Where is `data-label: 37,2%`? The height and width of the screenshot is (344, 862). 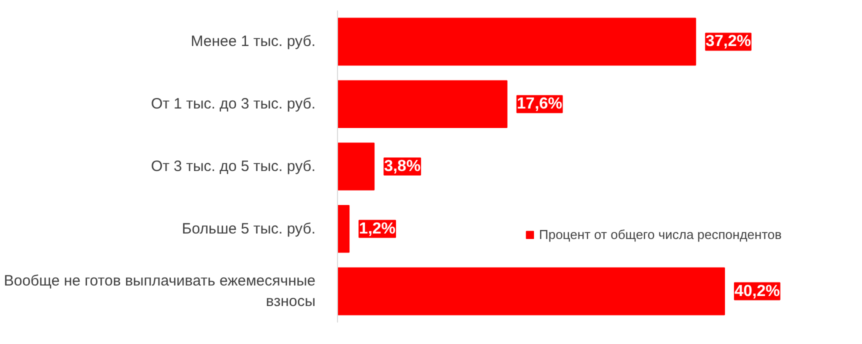
data-label: 37,2% is located at coordinates (728, 41).